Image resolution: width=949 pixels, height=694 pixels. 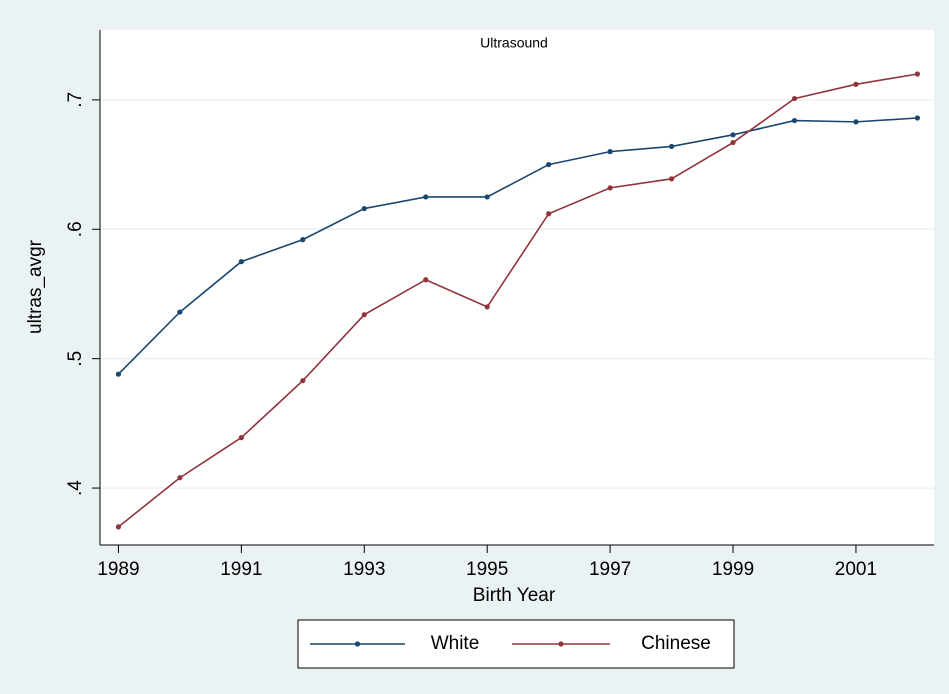 I want to click on x-tick-label: 1997, so click(x=610, y=569).